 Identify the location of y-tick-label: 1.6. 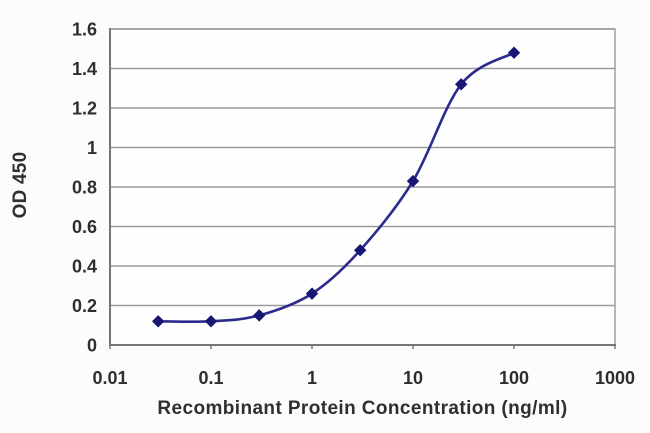
(84, 30).